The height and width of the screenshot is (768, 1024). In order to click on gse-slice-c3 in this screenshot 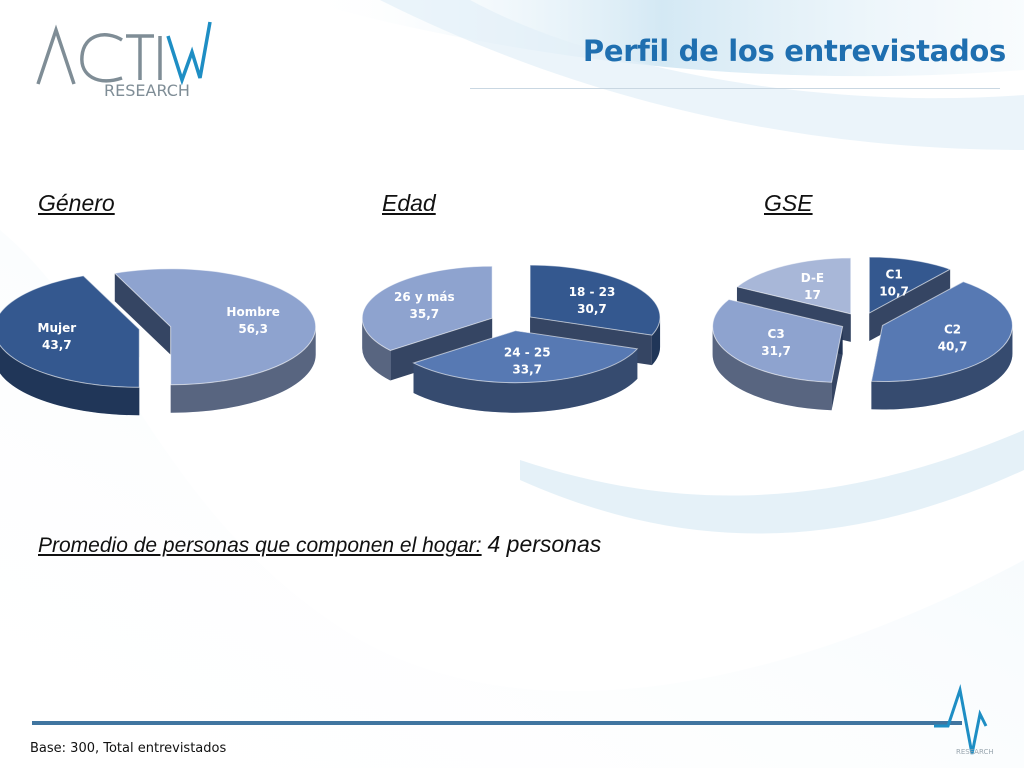, I will do `click(778, 354)`.